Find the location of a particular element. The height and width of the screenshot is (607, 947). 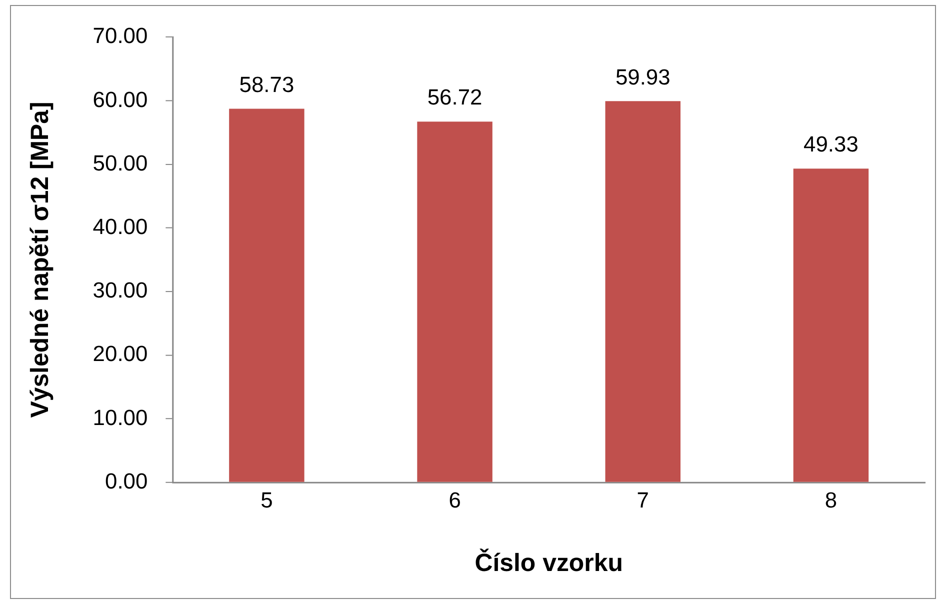

x-tick-label: 5 is located at coordinates (266, 500).